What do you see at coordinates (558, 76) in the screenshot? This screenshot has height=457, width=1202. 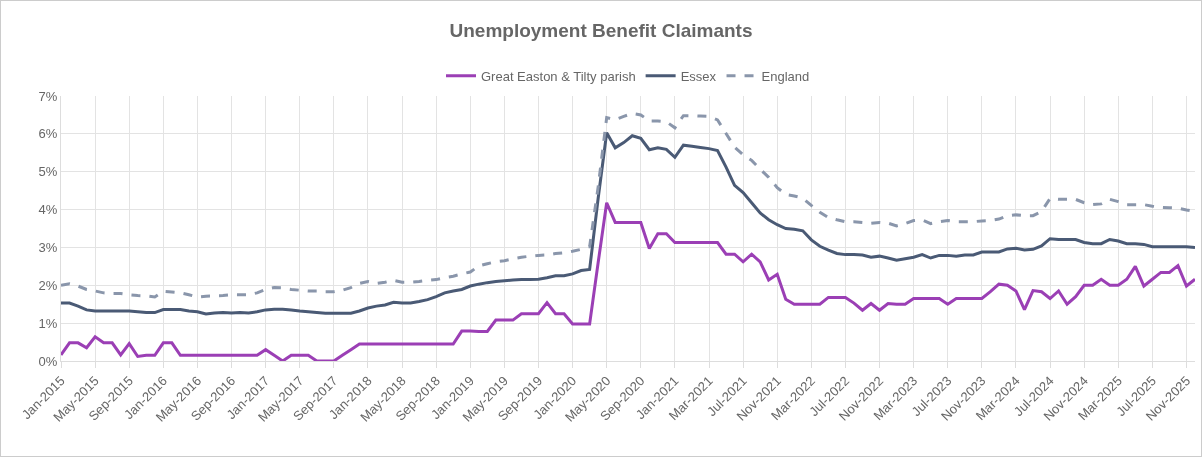 I see `legend-label: Great Easton & Tilty parish` at bounding box center [558, 76].